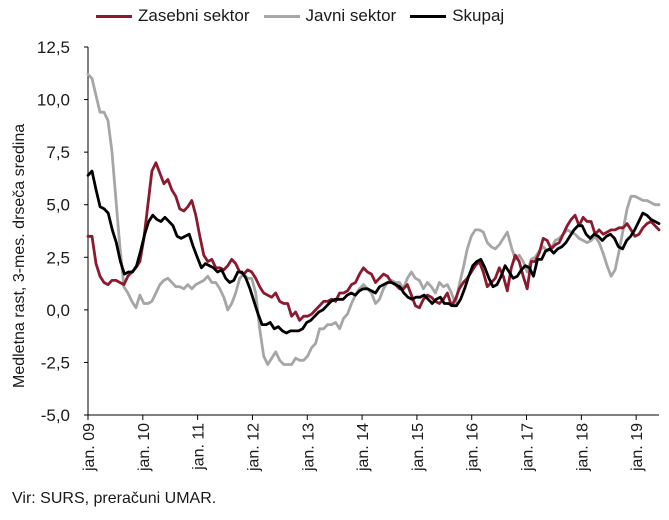  What do you see at coordinates (351, 15) in the screenshot?
I see `legend-label-javni: Javni sektor` at bounding box center [351, 15].